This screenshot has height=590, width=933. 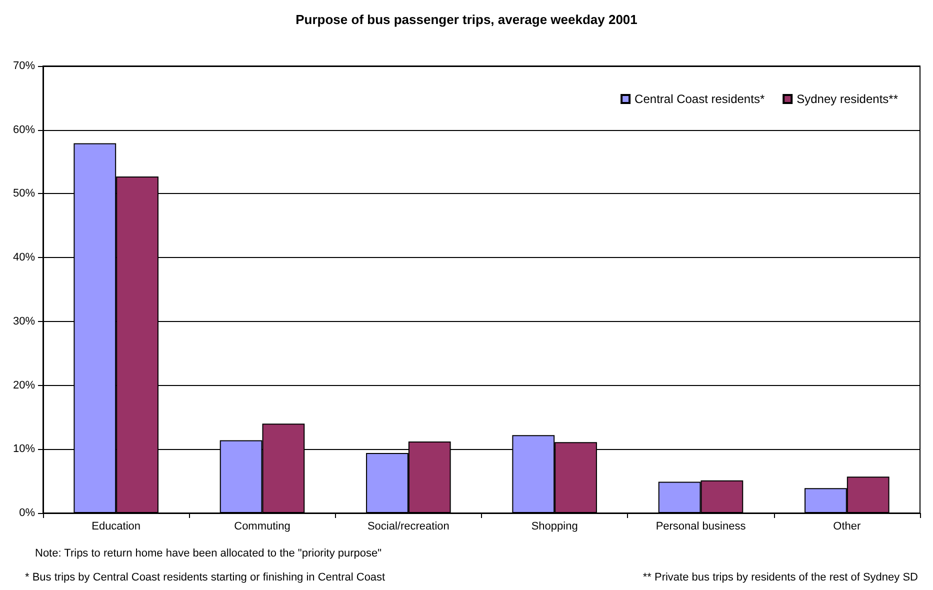 What do you see at coordinates (208, 554) in the screenshot?
I see `text: Note: Trips to return home have been allocated to the "priority purpose"` at bounding box center [208, 554].